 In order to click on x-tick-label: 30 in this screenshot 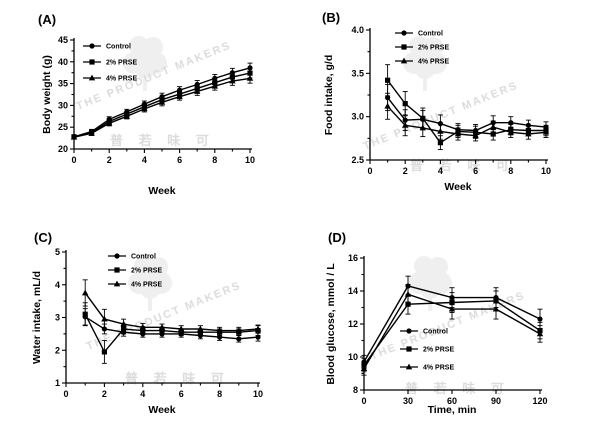, I will do `click(408, 401)`.